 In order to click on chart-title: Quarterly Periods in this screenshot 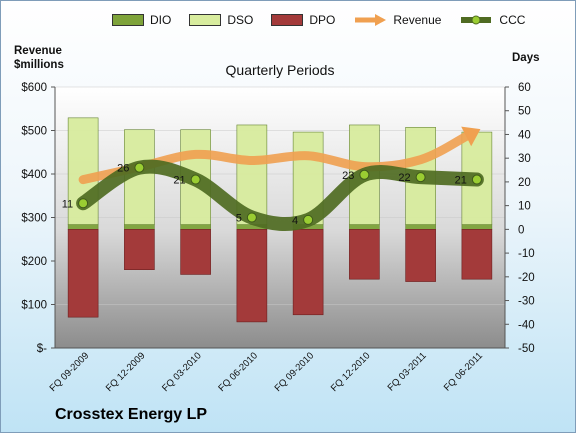, I will do `click(280, 70)`.